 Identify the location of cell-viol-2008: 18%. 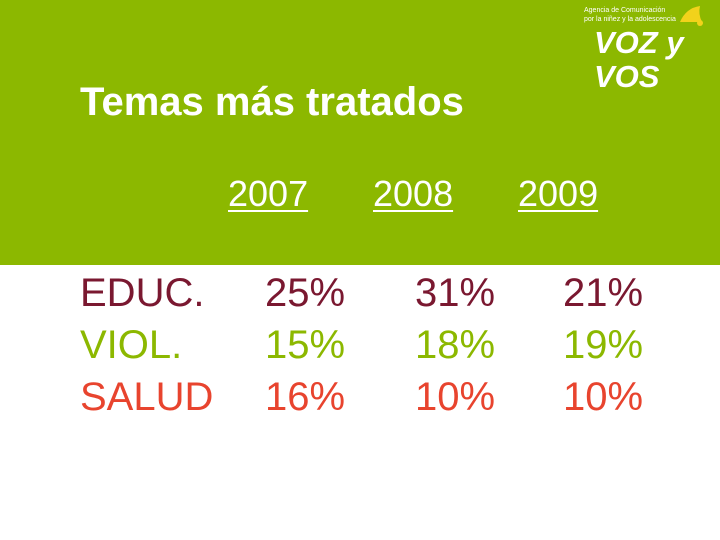
(455, 345).